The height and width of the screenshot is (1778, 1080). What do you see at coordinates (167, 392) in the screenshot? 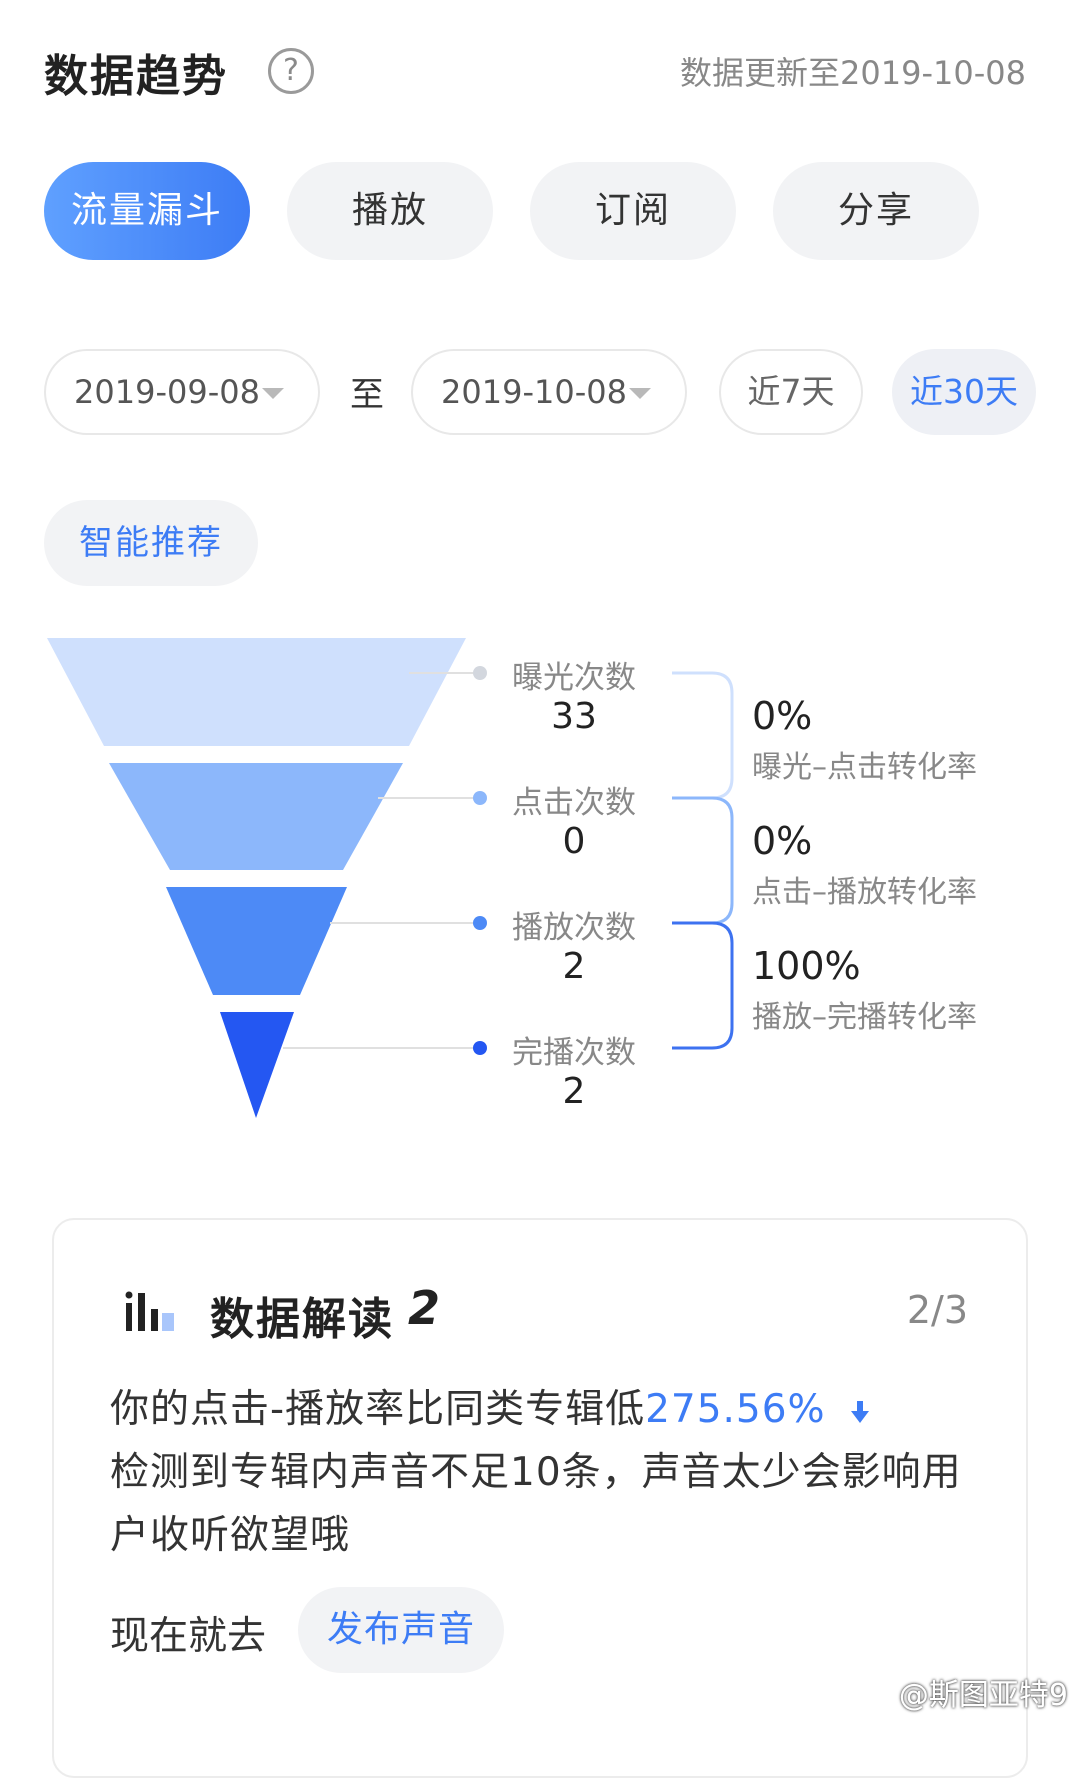
I see `start-date-value: 2019-09-08` at bounding box center [167, 392].